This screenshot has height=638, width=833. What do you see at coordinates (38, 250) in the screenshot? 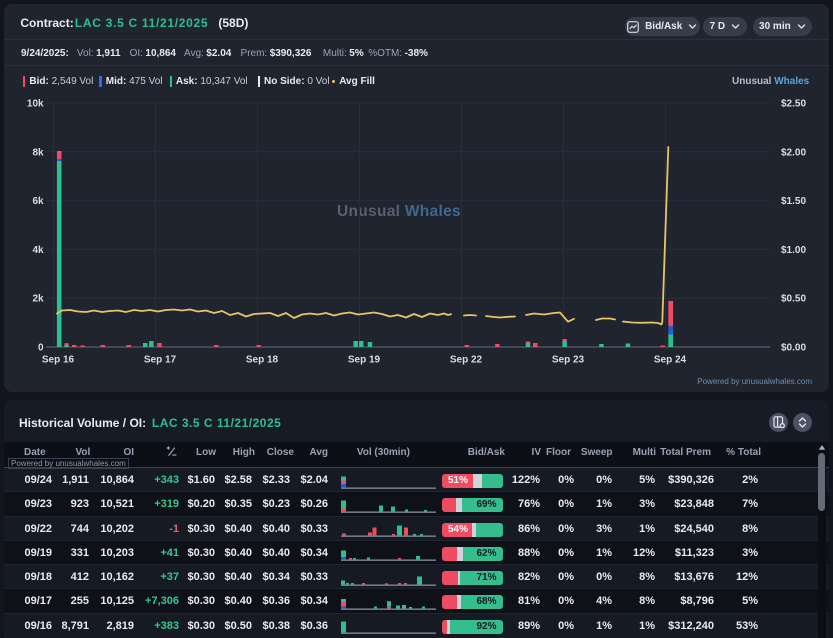
I see `svg-text: 4k` at bounding box center [38, 250].